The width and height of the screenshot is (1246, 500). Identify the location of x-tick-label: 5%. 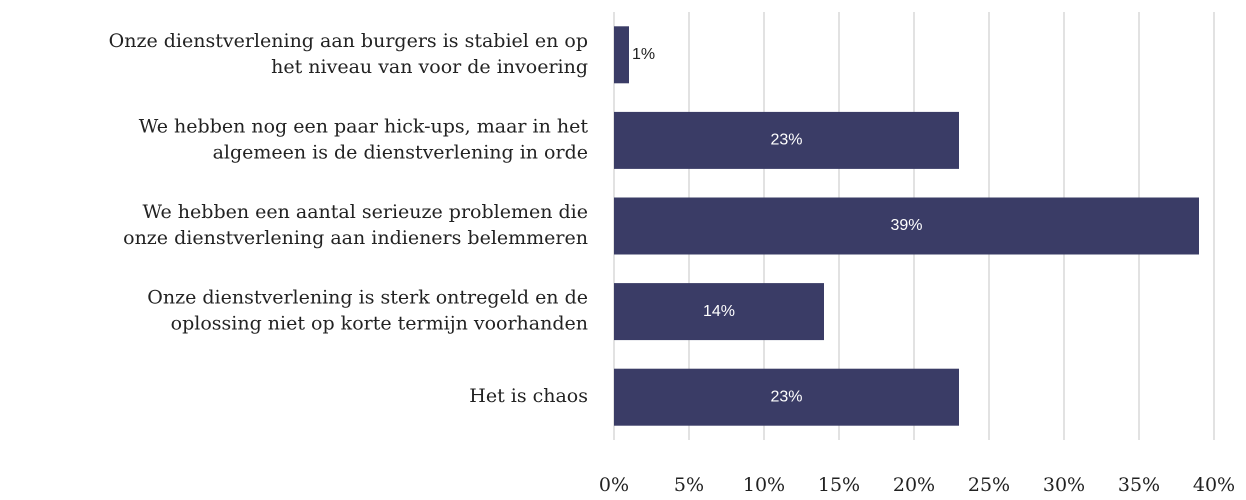
(689, 485).